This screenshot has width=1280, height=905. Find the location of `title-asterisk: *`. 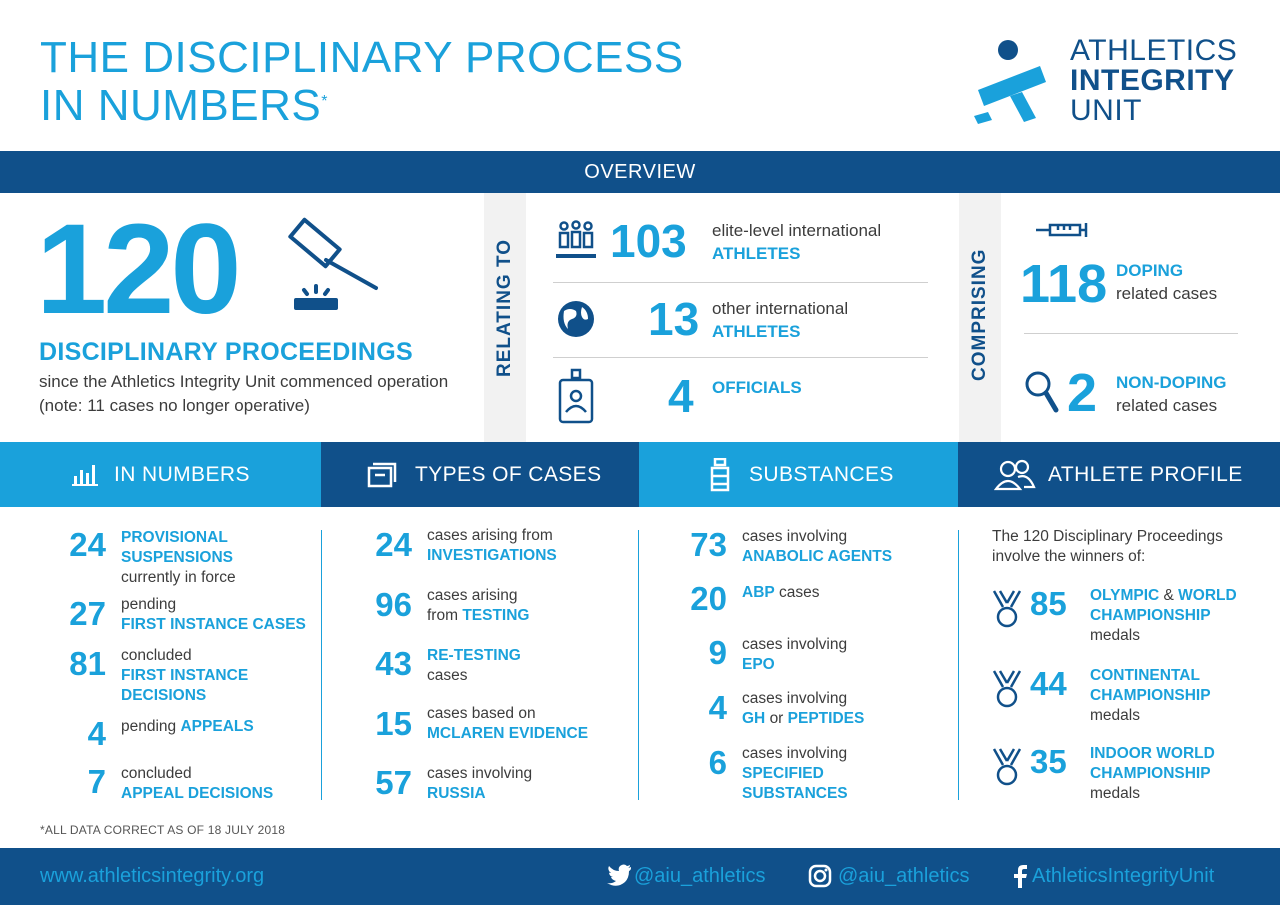

title-asterisk: * is located at coordinates (324, 101).